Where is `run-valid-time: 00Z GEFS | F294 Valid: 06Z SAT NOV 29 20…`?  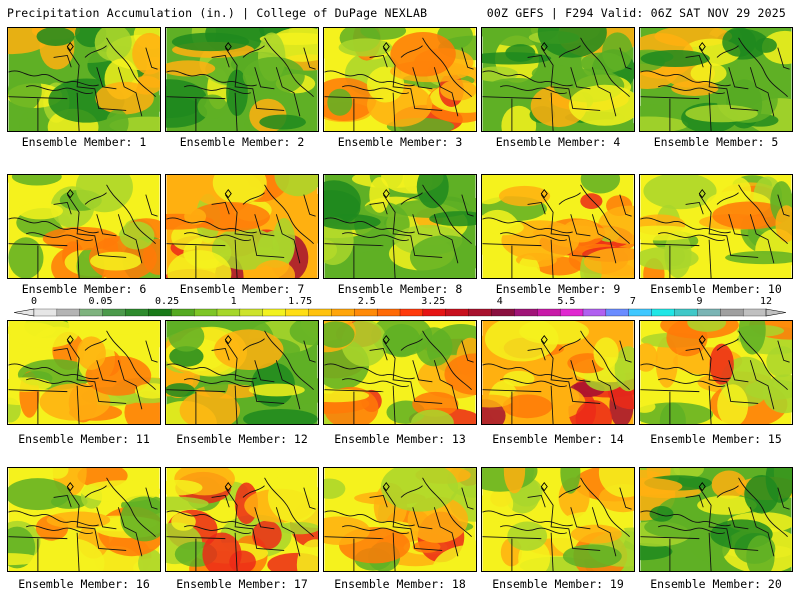 run-valid-time: 00Z GEFS | F294 Valid: 06Z SAT NOV 29 20… is located at coordinates (636, 13).